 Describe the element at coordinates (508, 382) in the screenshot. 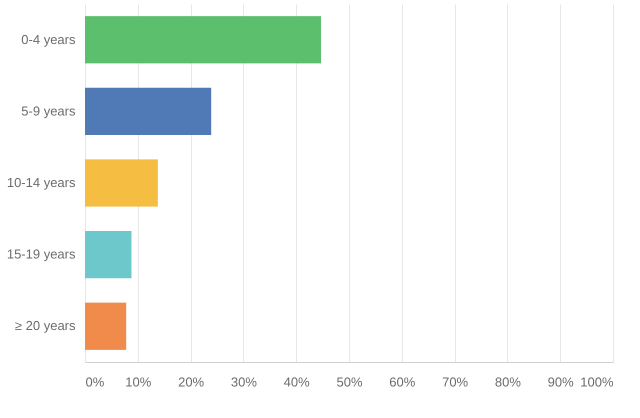

I see `x-tick-label: 80%` at that location.